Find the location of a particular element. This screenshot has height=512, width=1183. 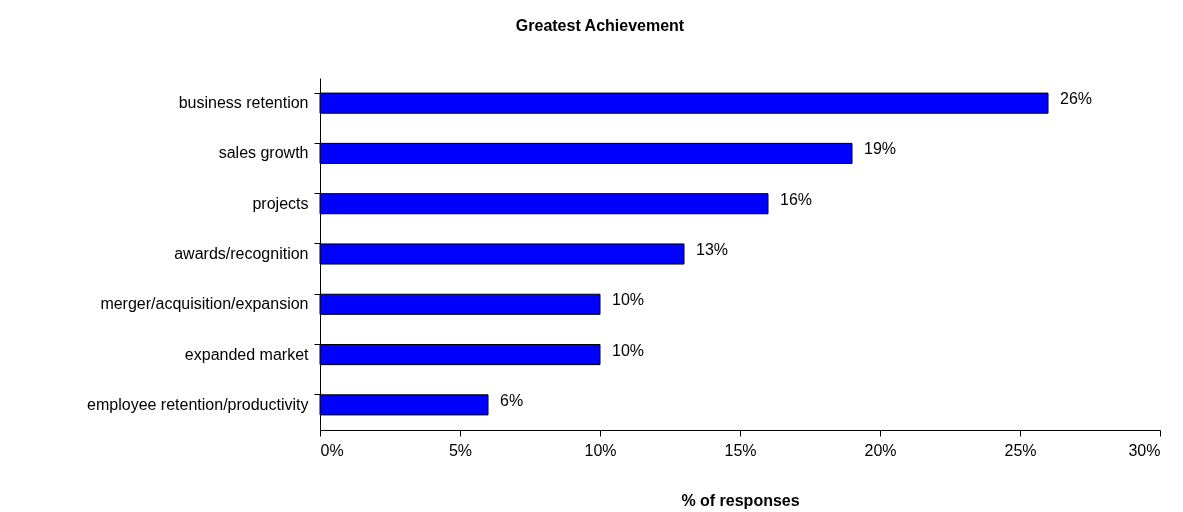

x-tick-label: 10% is located at coordinates (600, 450).